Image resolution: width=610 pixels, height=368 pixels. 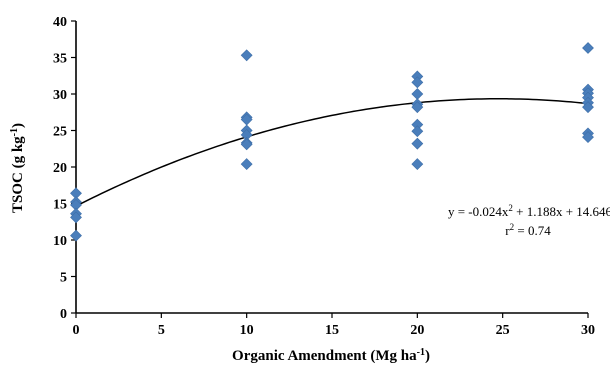 What do you see at coordinates (503, 330) in the screenshot?
I see `x-tick-label: 25` at bounding box center [503, 330].